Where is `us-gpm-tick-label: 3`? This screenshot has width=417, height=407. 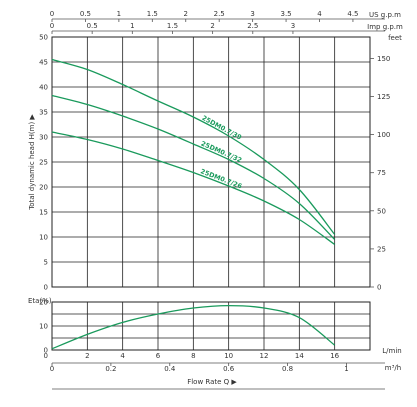
us-gpm-tick-label: 3 is located at coordinates (252, 14).